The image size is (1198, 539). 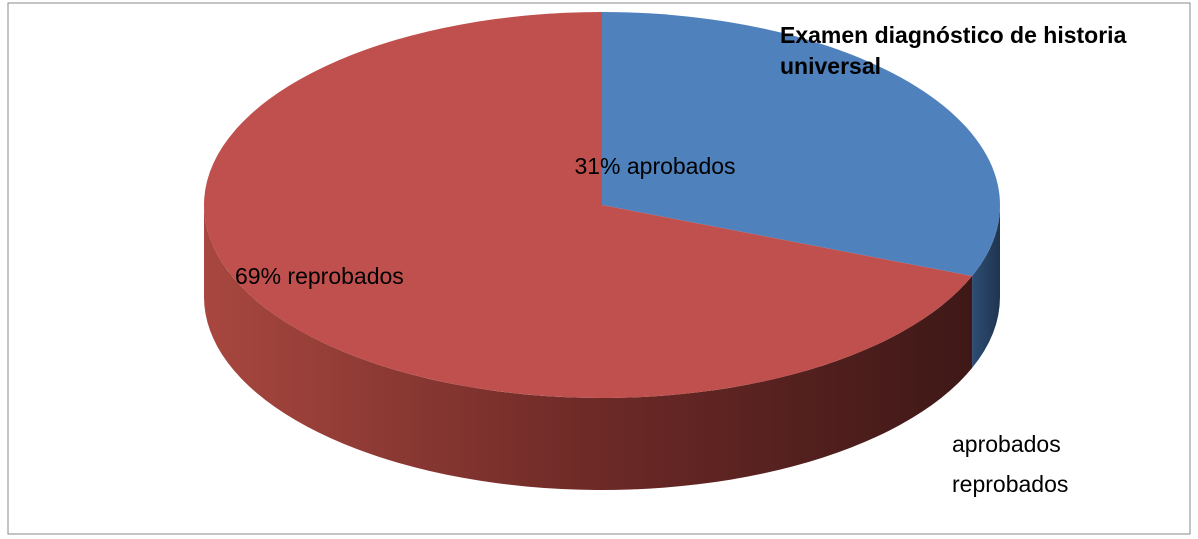 I want to click on legend-entry: reprobados, so click(x=1010, y=484).